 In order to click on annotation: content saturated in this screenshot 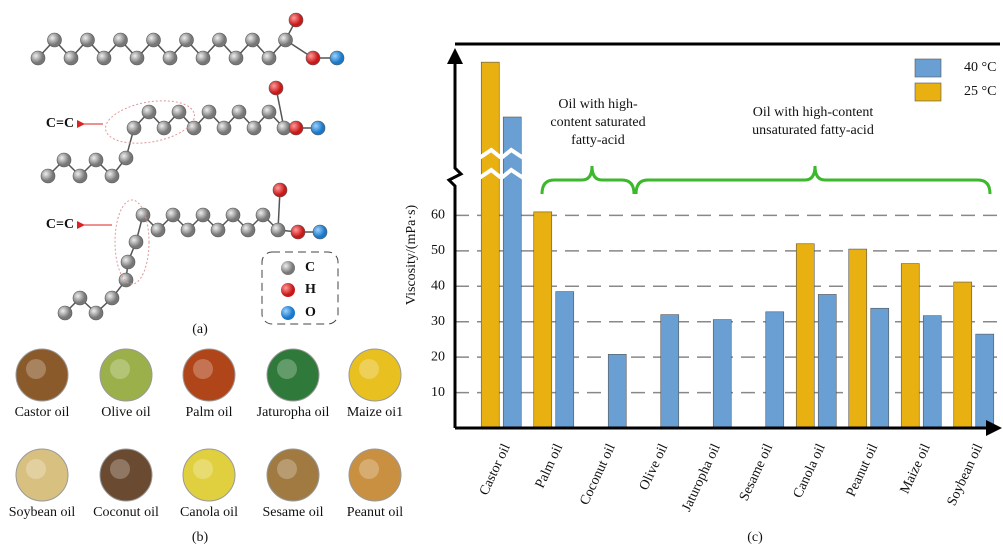, I will do `click(597, 122)`.